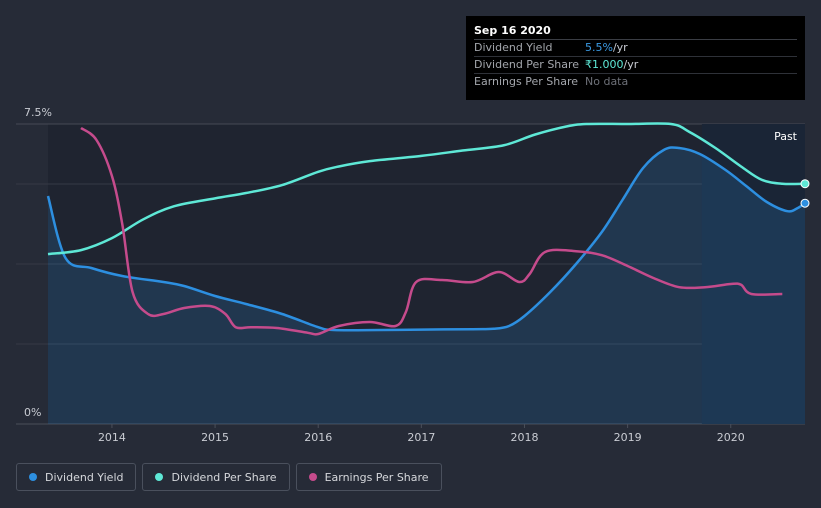  What do you see at coordinates (224, 477) in the screenshot?
I see `legend-label: Dividend Per Share` at bounding box center [224, 477].